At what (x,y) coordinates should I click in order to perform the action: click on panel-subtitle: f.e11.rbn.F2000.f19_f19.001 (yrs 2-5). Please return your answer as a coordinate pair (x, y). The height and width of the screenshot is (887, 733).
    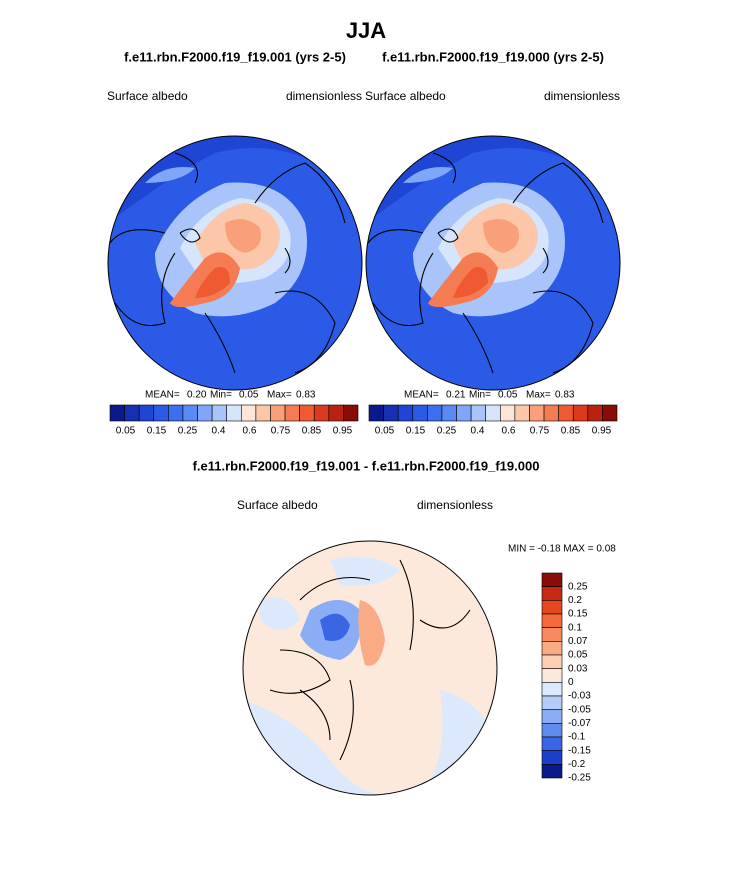
    Looking at the image, I should click on (235, 56).